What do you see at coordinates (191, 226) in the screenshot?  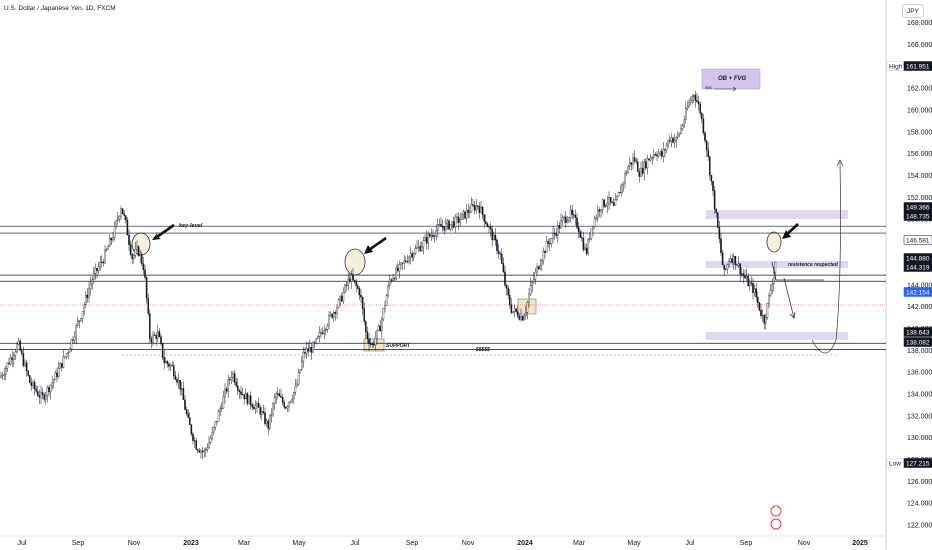 I see `key-level-label: key-level` at bounding box center [191, 226].